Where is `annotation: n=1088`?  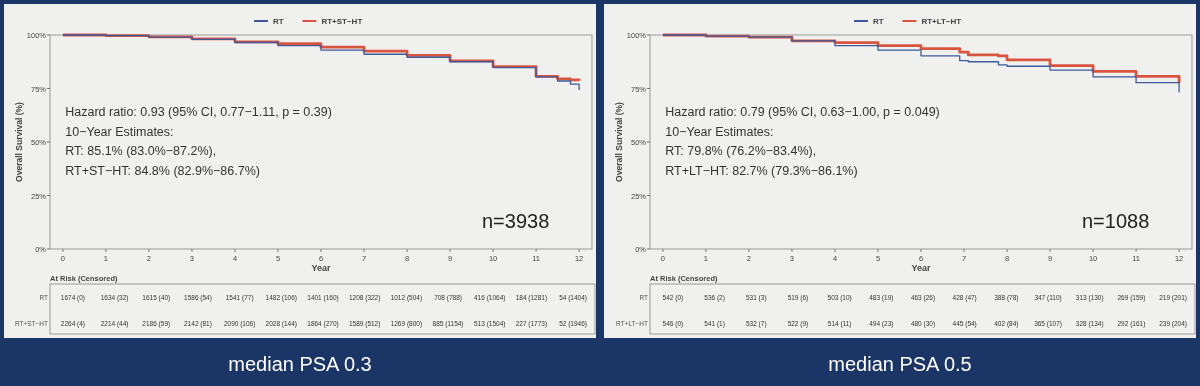
annotation: n=1088 is located at coordinates (1116, 221).